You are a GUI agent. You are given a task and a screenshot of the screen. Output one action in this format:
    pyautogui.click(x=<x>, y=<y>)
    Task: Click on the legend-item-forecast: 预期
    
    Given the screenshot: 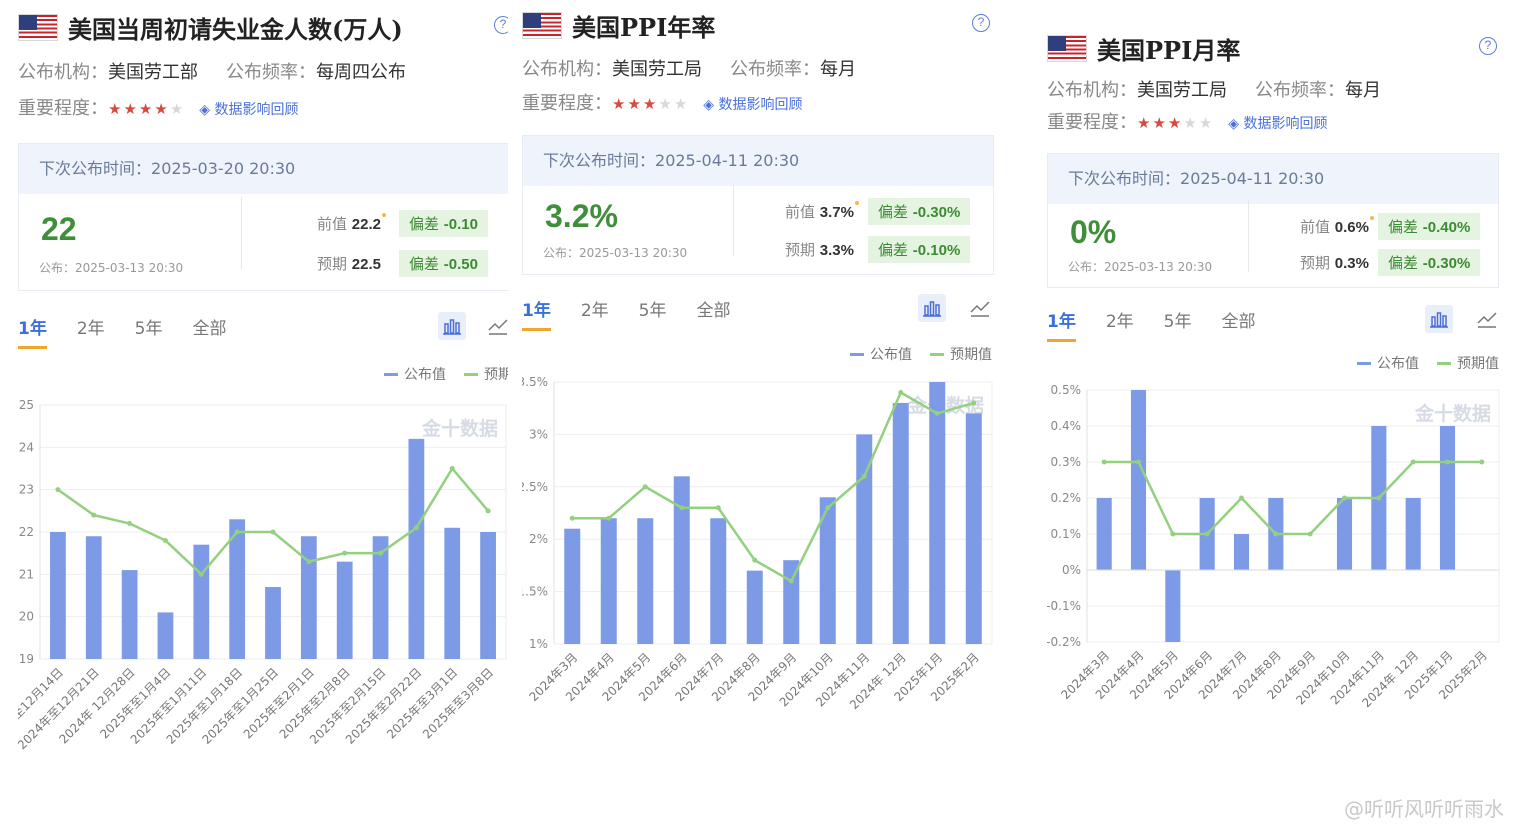 What is the action you would take?
    pyautogui.click(x=486, y=374)
    